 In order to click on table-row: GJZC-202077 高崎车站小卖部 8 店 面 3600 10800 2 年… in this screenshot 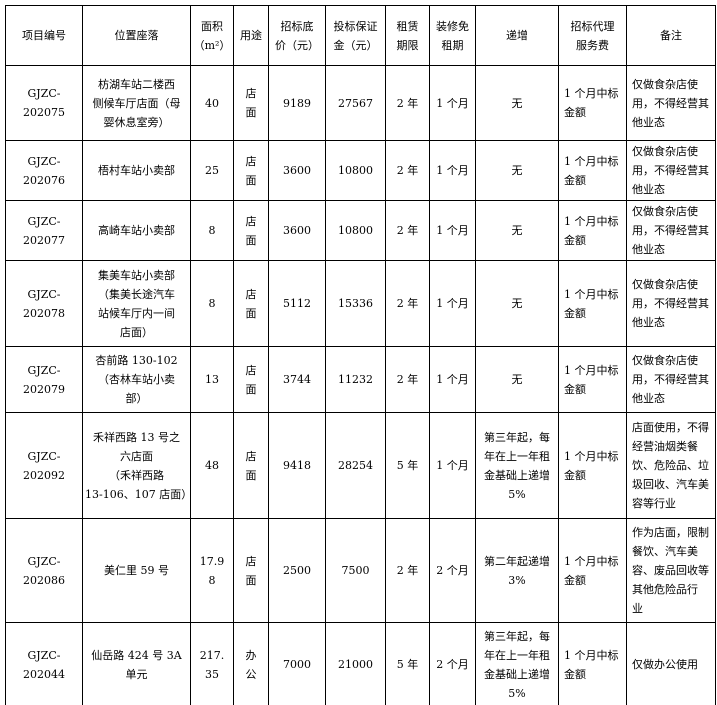, I will do `click(360, 230)`.